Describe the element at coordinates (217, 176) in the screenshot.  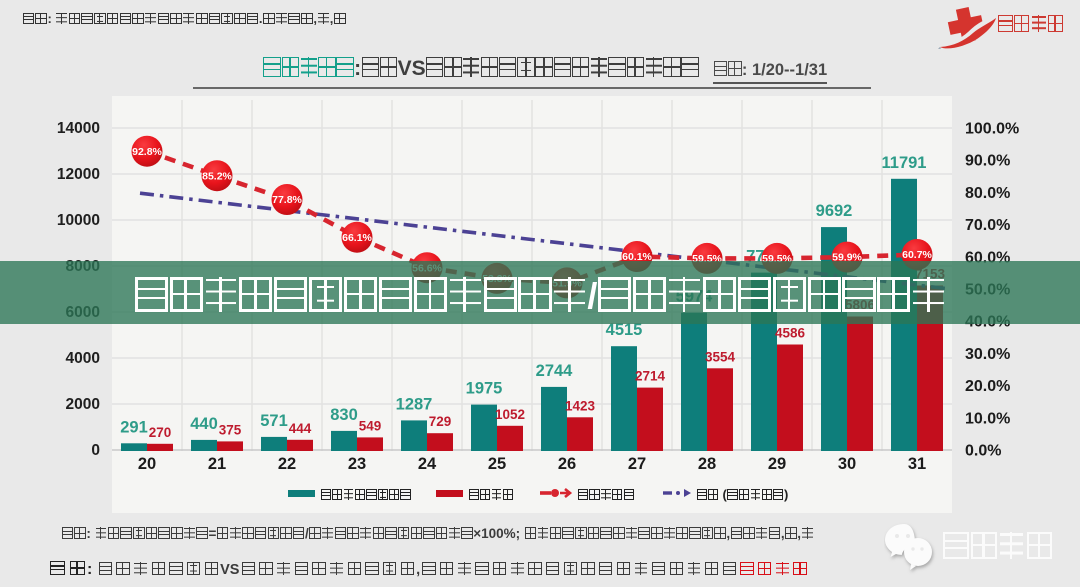
I see `svg-text: 85.2%` at that location.